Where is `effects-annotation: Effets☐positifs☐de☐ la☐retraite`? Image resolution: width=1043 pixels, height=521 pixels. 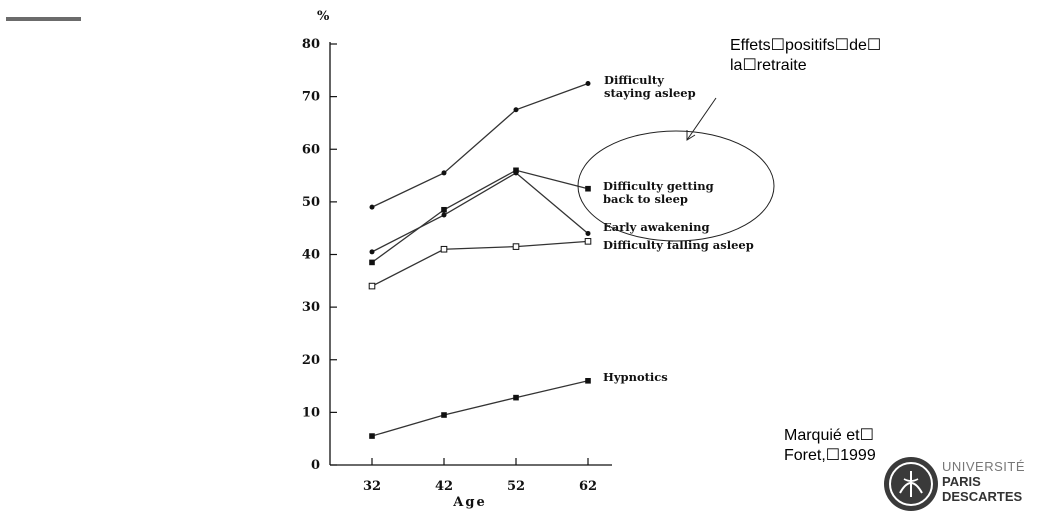
effects-annotation: Effets☐positifs☐de☐ la☐retraite is located at coordinates (805, 56).